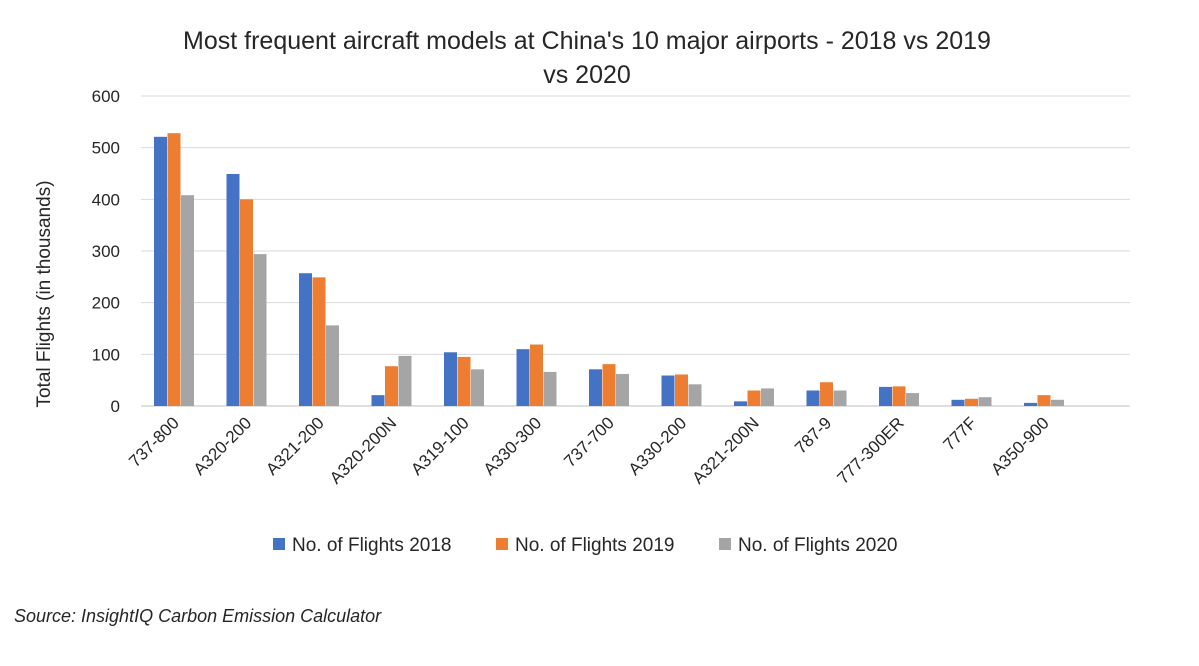 The image size is (1199, 666). Describe the element at coordinates (106, 303) in the screenshot. I see `y-tick-label: 200` at that location.